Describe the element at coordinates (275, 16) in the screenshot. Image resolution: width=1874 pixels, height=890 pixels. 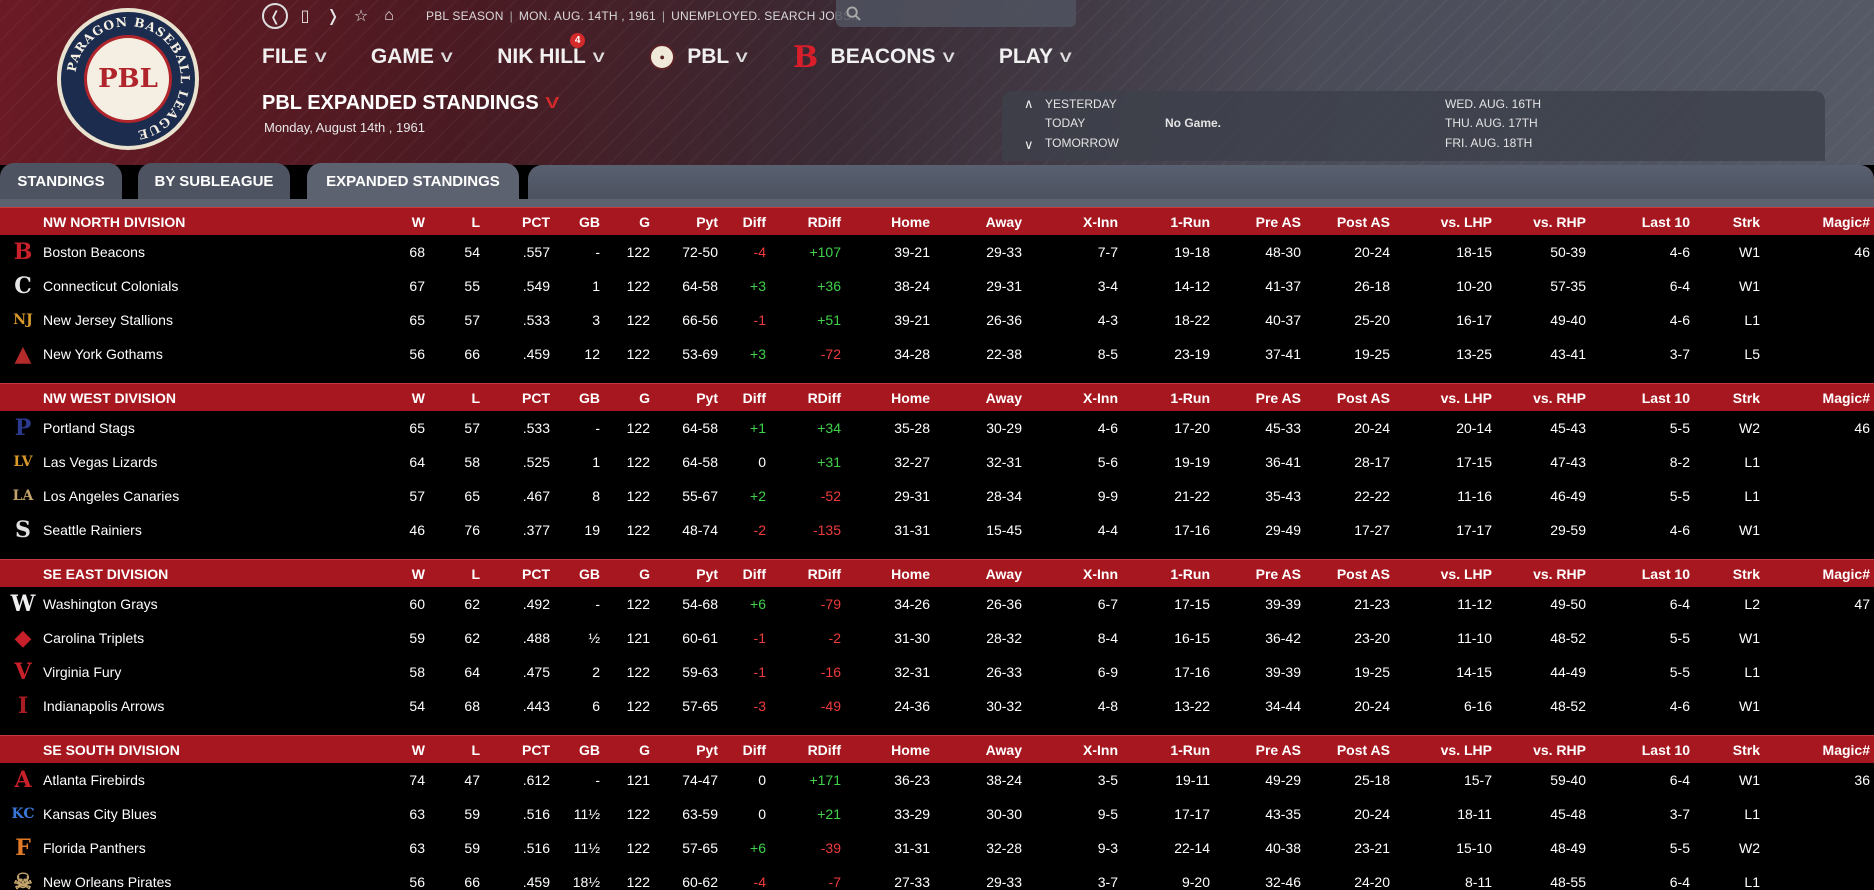
I see `back-icon: ❬` at that location.